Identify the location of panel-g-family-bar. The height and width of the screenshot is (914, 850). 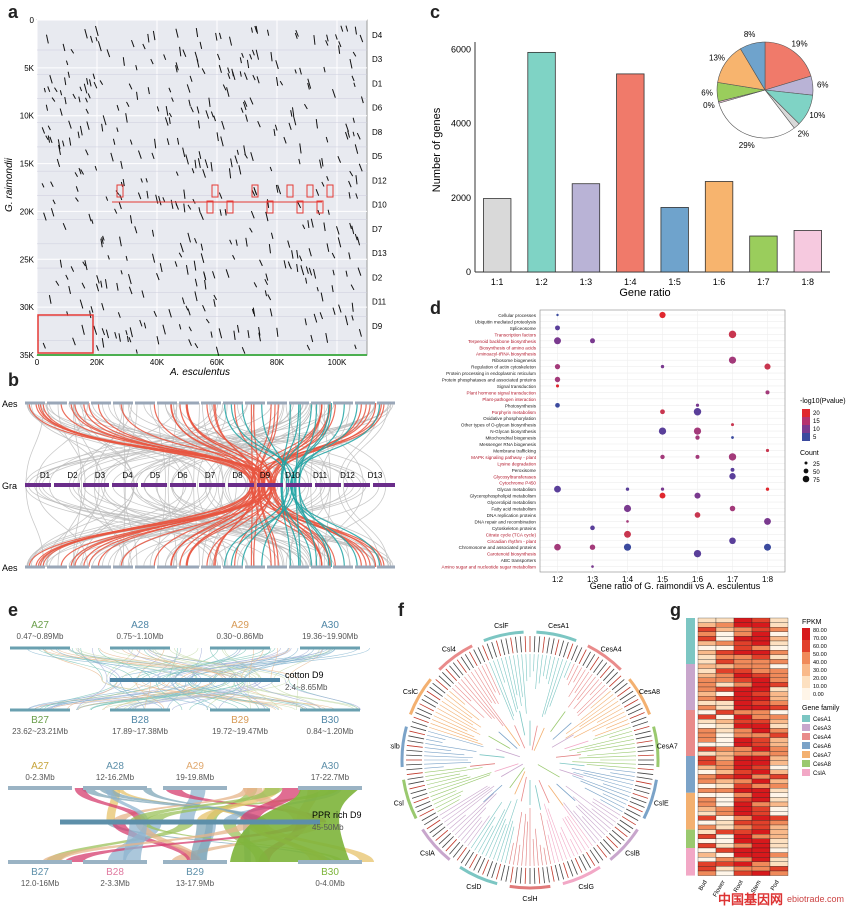
(690, 774).